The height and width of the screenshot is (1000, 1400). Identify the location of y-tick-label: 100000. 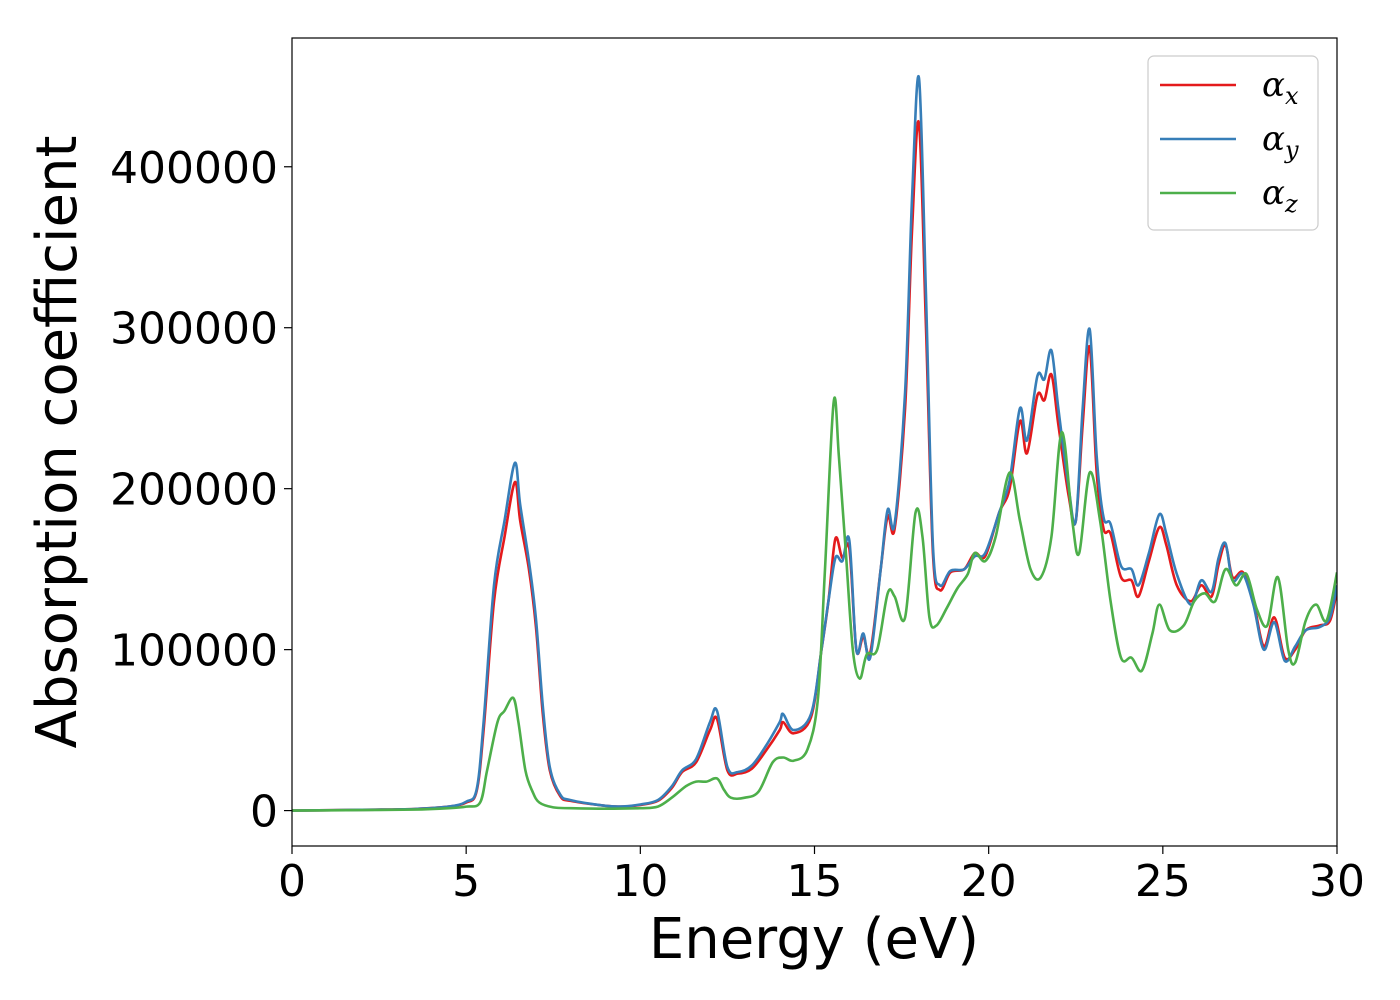
(194, 651).